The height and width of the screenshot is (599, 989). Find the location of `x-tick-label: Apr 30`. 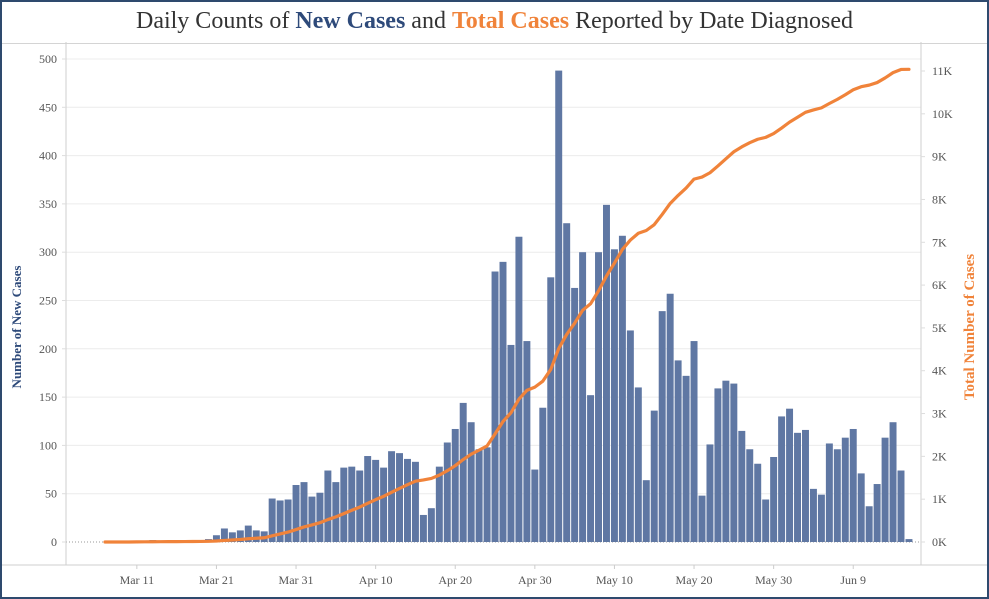

x-tick-label: Apr 30 is located at coordinates (535, 580).